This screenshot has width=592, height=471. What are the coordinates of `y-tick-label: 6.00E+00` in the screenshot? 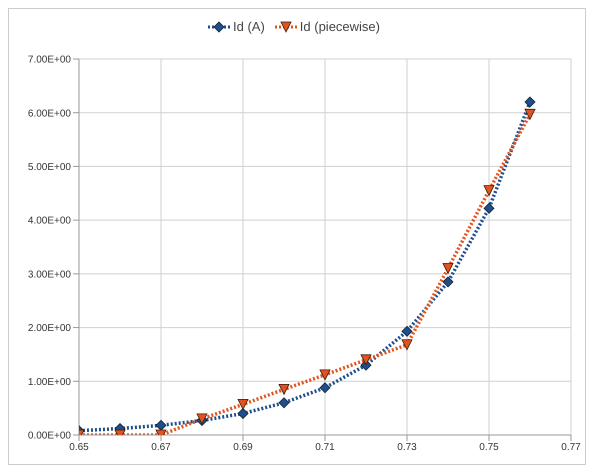 It's located at (50, 114).